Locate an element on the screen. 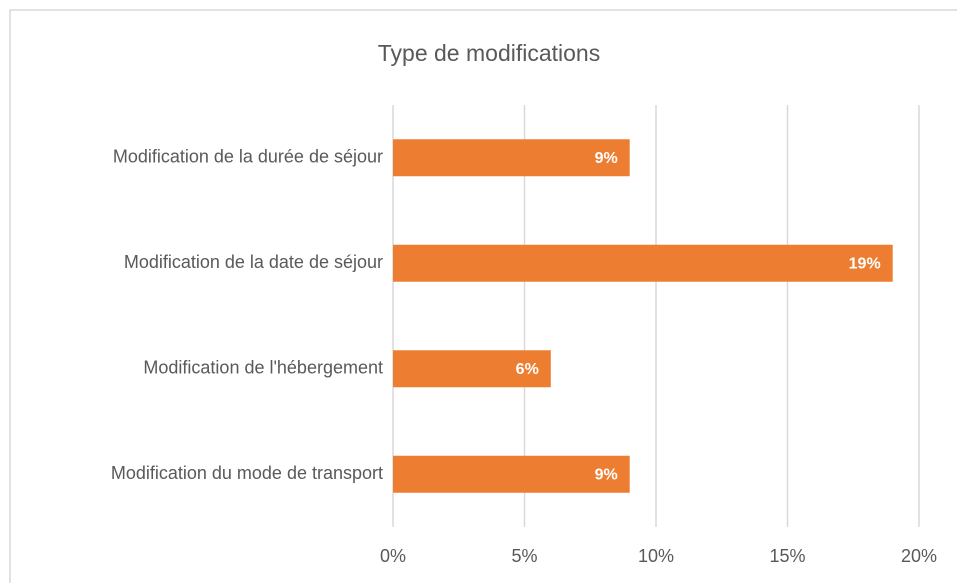 This screenshot has height=588, width=957. y-tick-label: Modification de la date de séjour is located at coordinates (253, 262).